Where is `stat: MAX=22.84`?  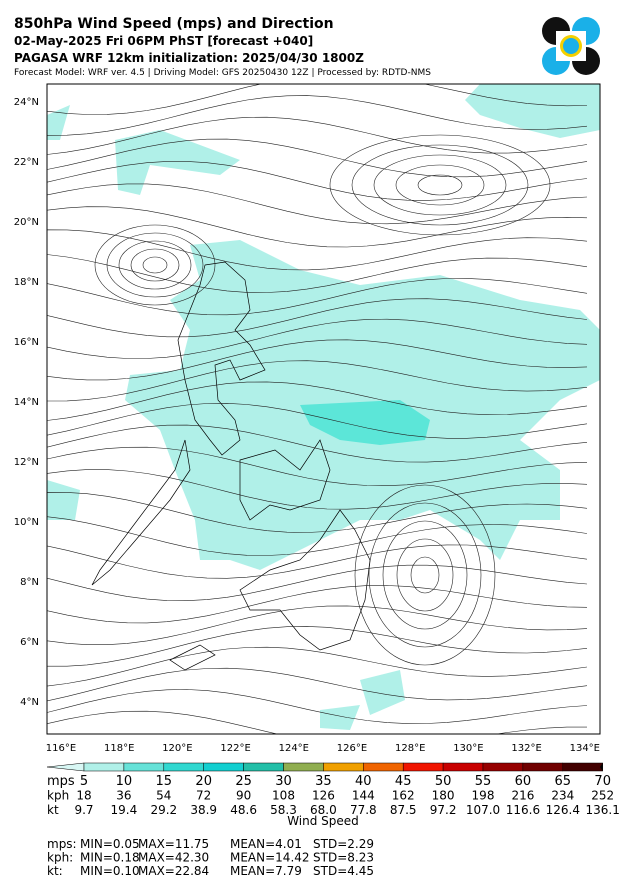
stat: MAX=22.84 is located at coordinates (173, 871).